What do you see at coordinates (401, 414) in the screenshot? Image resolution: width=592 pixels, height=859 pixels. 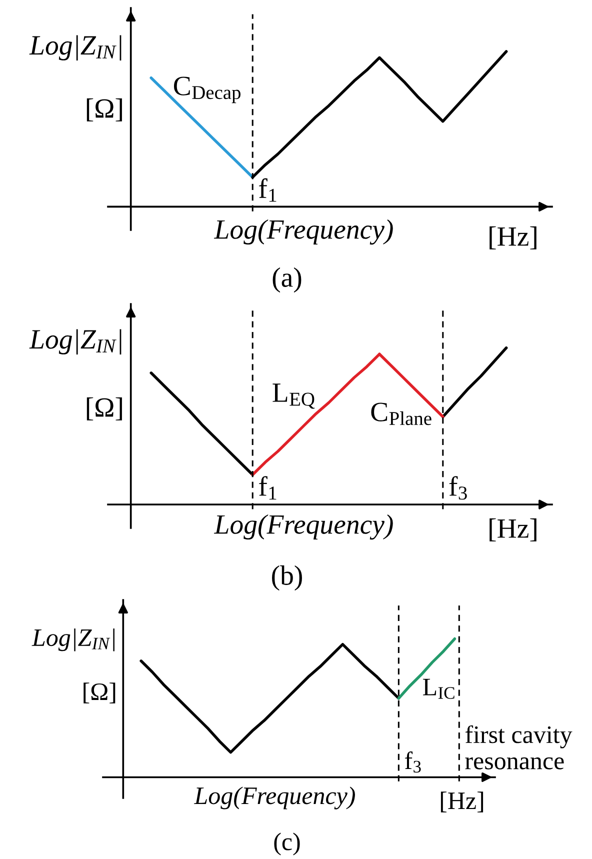 I see `series-label: C$_{Plane}$` at bounding box center [401, 414].